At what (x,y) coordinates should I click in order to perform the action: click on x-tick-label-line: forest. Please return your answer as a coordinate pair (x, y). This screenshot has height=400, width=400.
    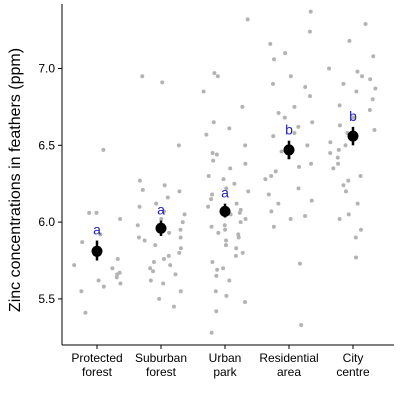
    Looking at the image, I should click on (161, 372).